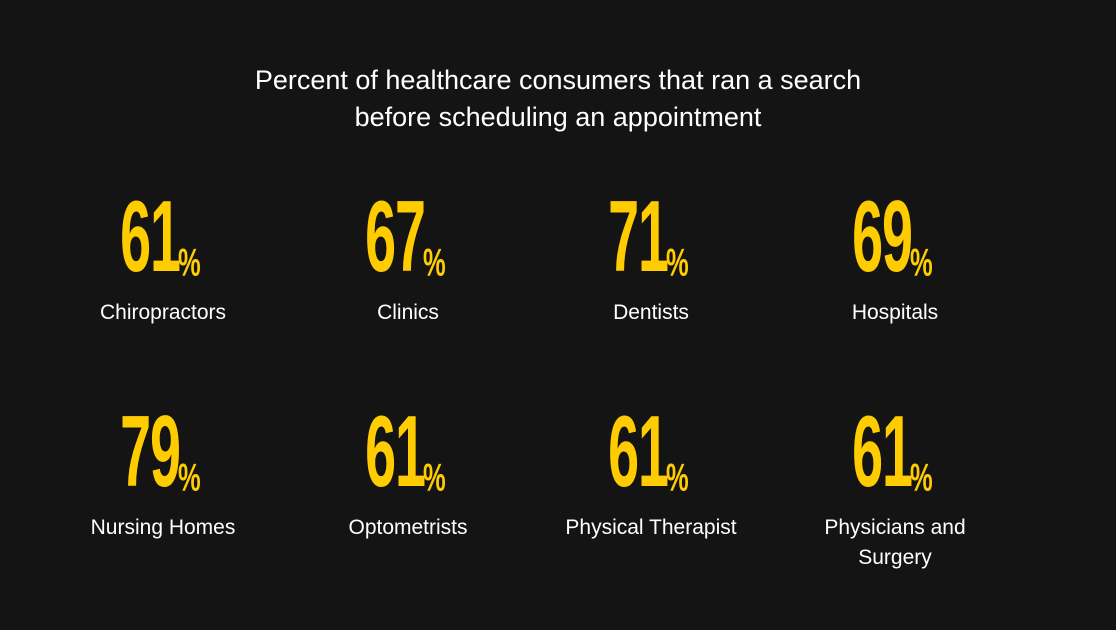 The height and width of the screenshot is (630, 1116). I want to click on stat-label: Clinics, so click(408, 312).